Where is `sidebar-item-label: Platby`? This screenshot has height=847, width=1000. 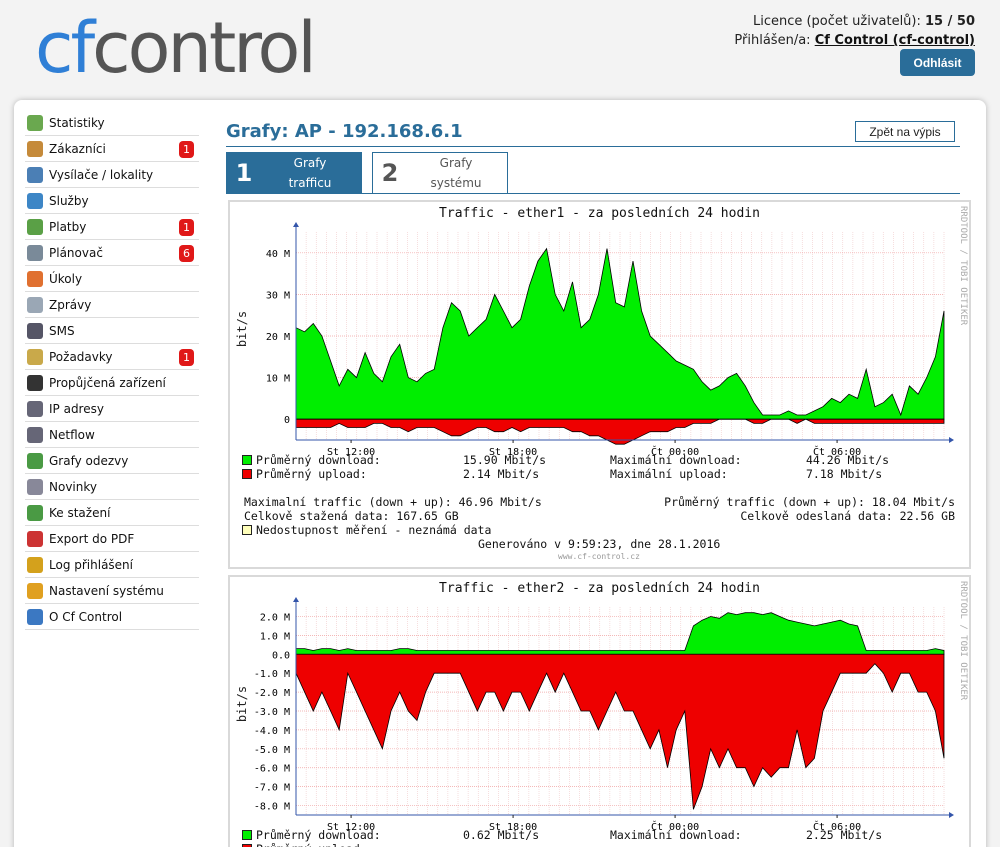 sidebar-item-label: Platby is located at coordinates (68, 226).